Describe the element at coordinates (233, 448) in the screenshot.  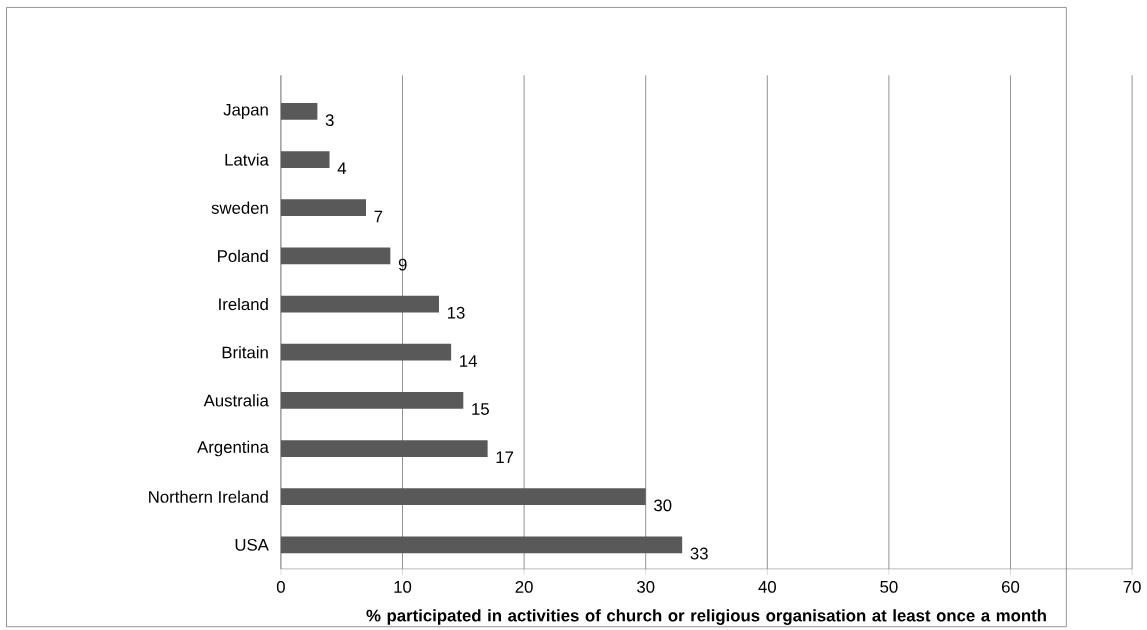
I see `y-tick-label: Argentina` at that location.